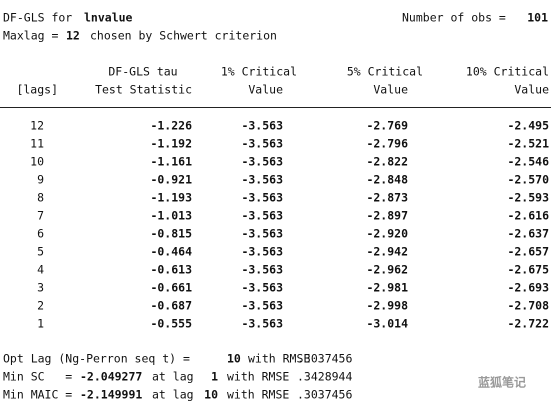  I want to click on column-header: 10% Critical, so click(507, 72).